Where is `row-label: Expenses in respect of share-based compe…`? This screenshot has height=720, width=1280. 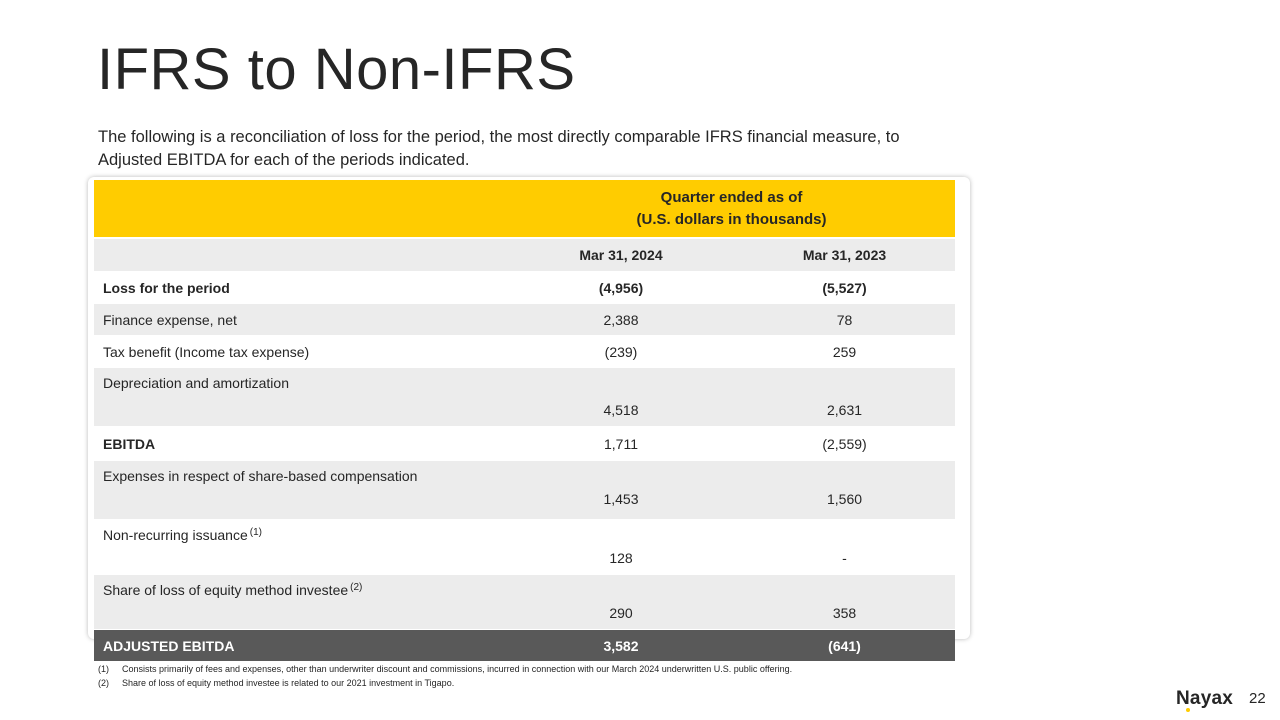
row-label: Expenses in respect of share-based compe… is located at coordinates (301, 490).